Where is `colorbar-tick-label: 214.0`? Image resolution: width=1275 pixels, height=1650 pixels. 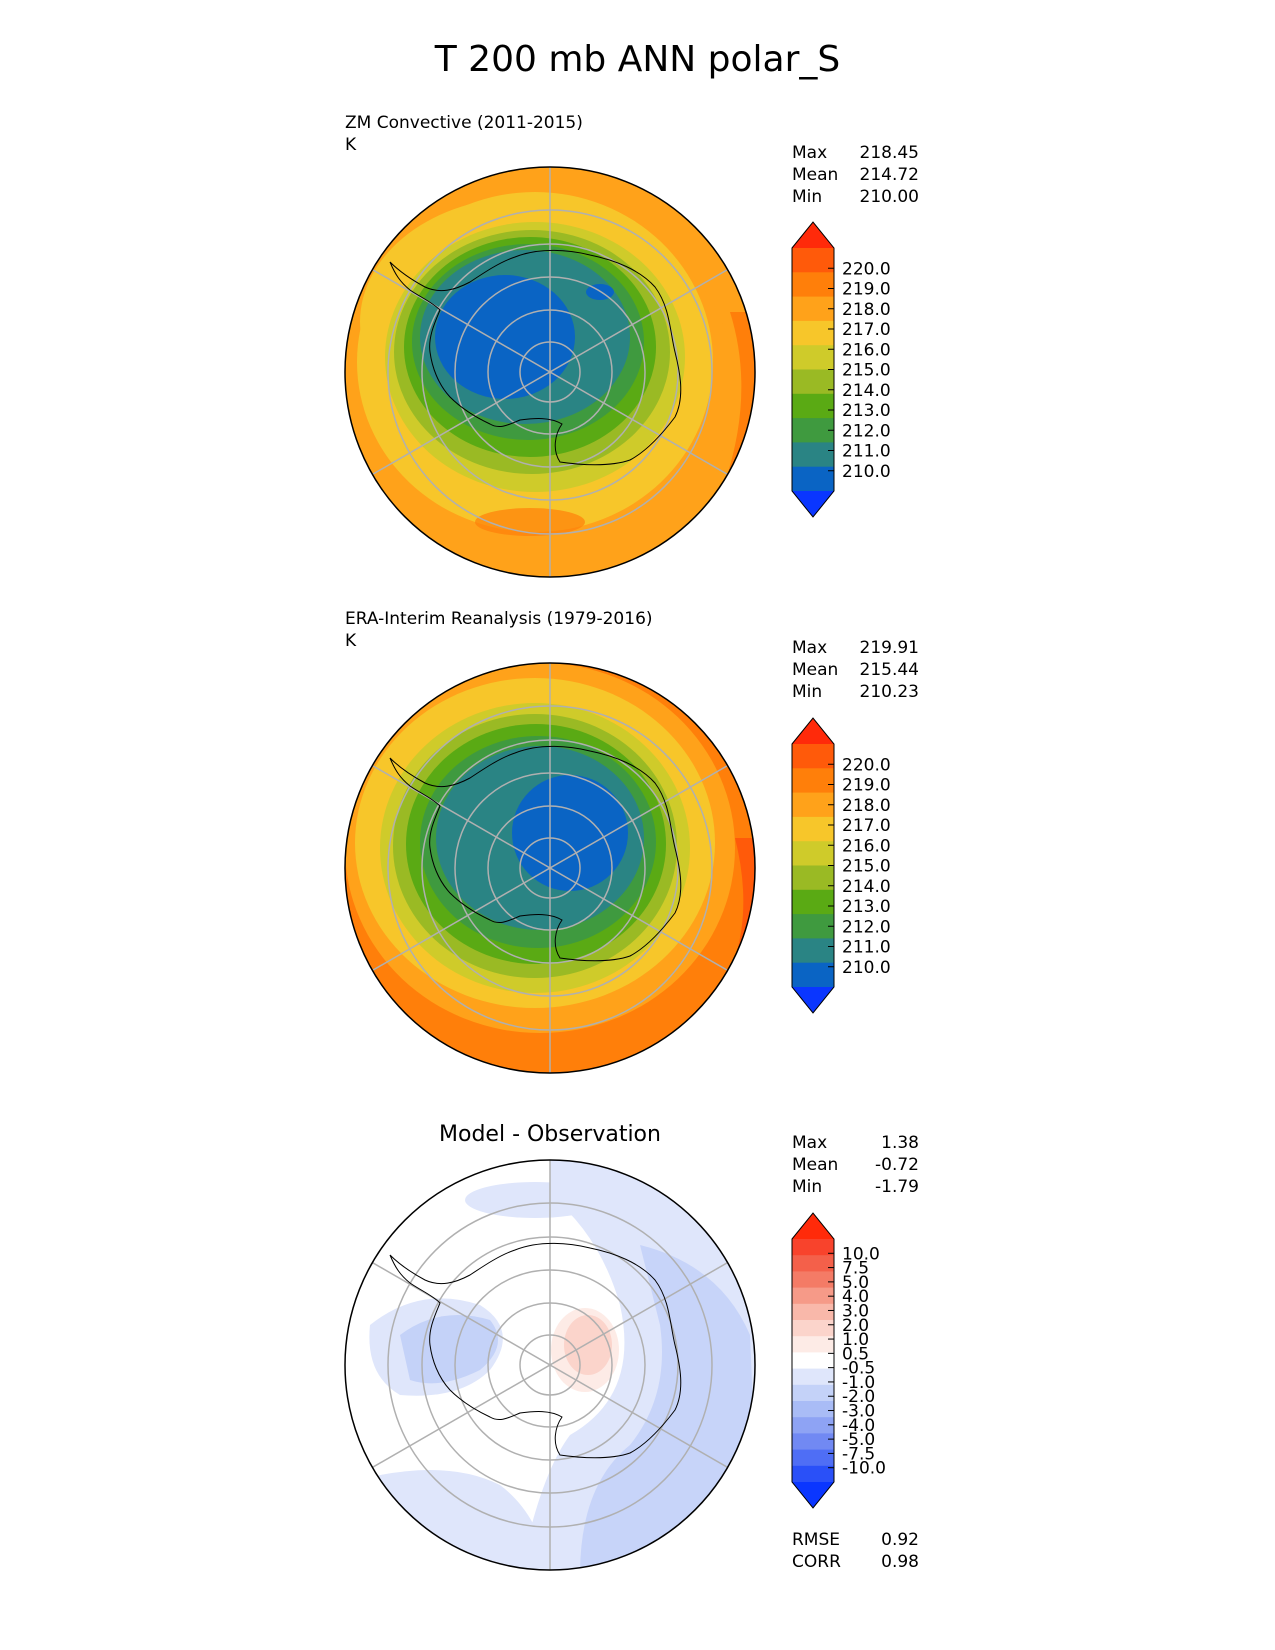
colorbar-tick-label: 214.0 is located at coordinates (866, 391).